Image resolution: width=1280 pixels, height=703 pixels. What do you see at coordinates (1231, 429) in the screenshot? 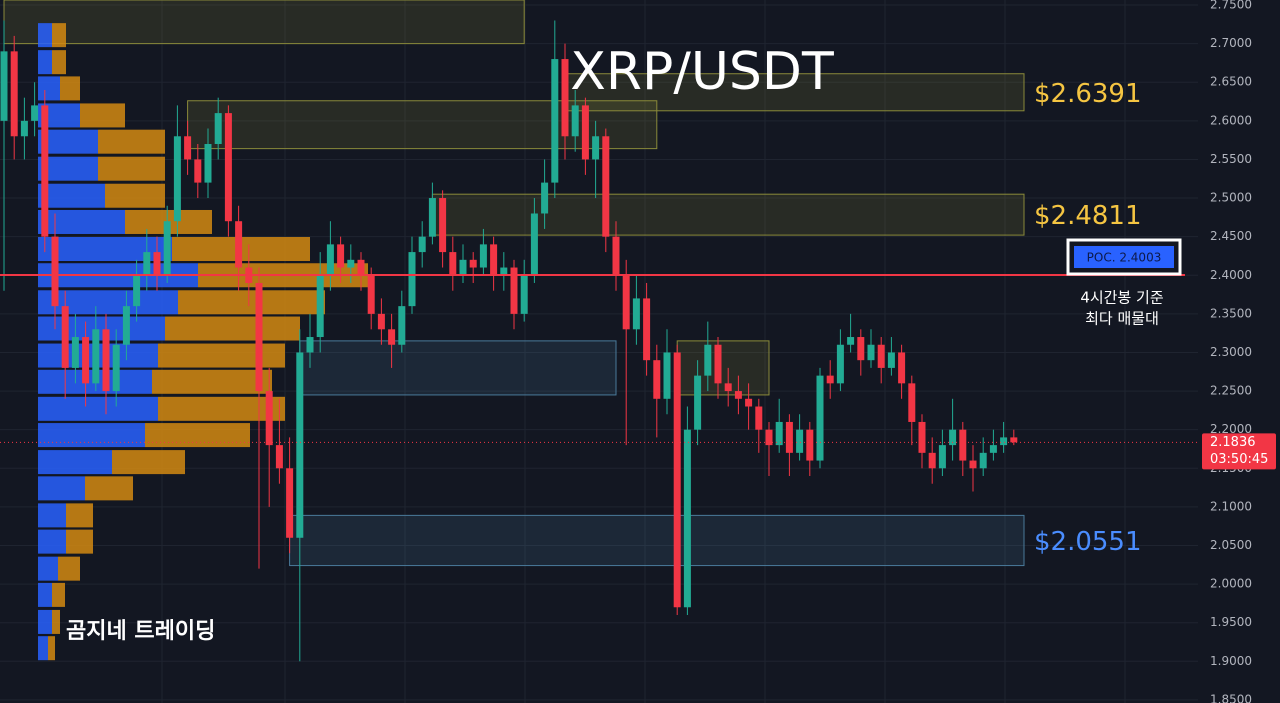
I see `y-tick-label: 2.2000` at bounding box center [1231, 429].